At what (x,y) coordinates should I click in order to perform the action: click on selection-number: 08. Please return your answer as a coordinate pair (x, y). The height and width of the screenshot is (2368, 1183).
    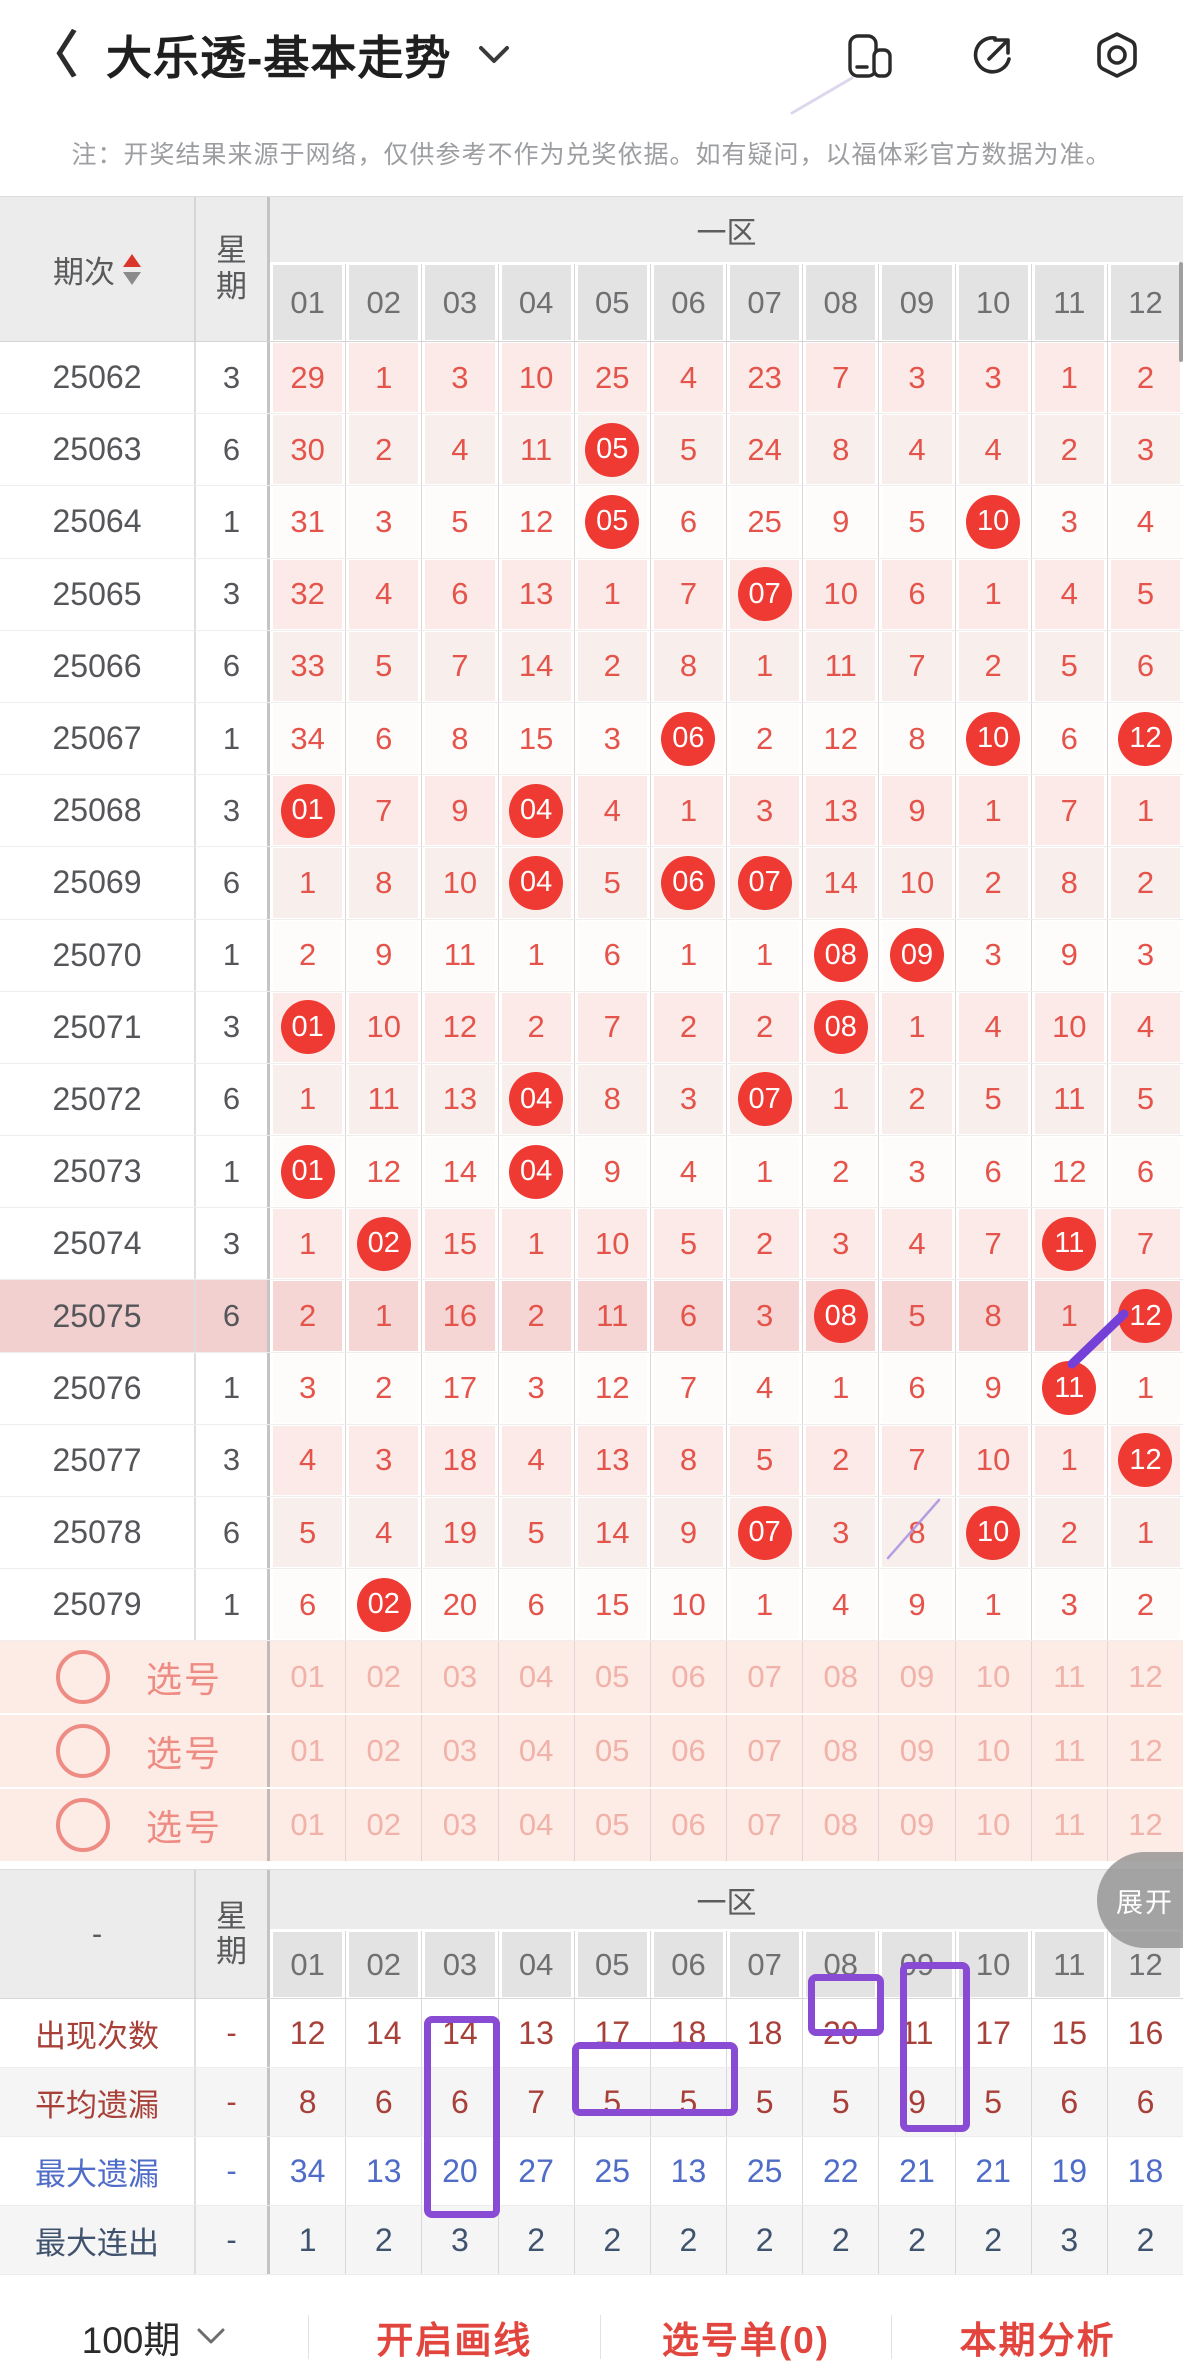
    Looking at the image, I should click on (841, 1677).